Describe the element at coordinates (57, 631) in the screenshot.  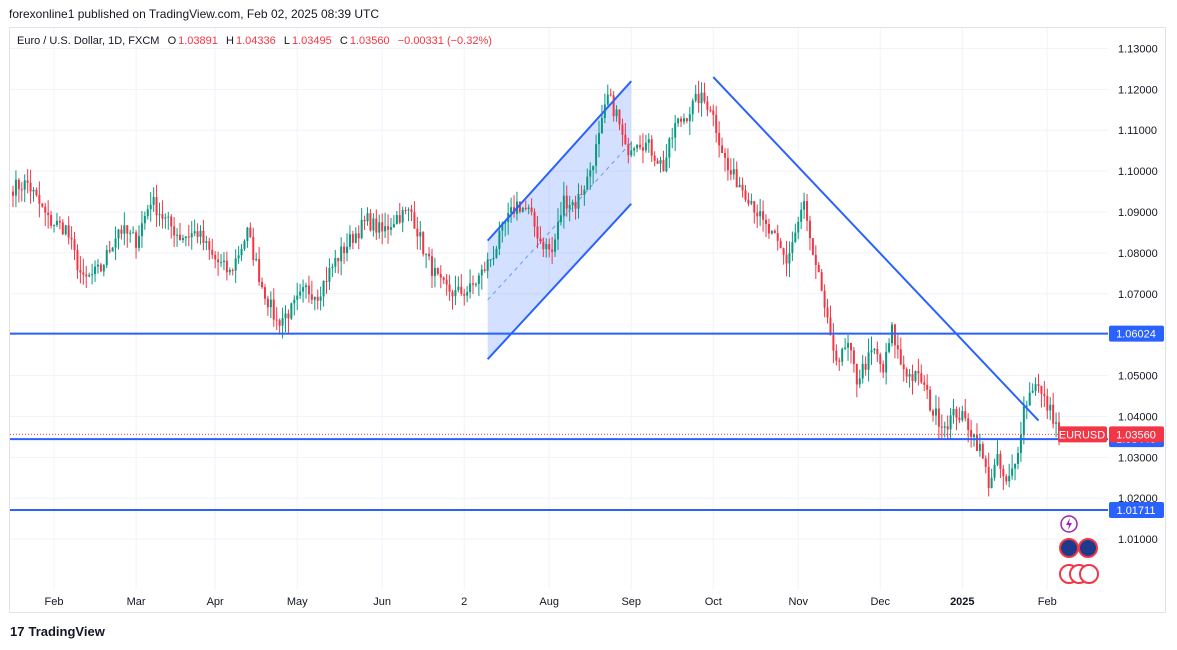
I see `tradingview-footer: 17 TradingView` at that location.